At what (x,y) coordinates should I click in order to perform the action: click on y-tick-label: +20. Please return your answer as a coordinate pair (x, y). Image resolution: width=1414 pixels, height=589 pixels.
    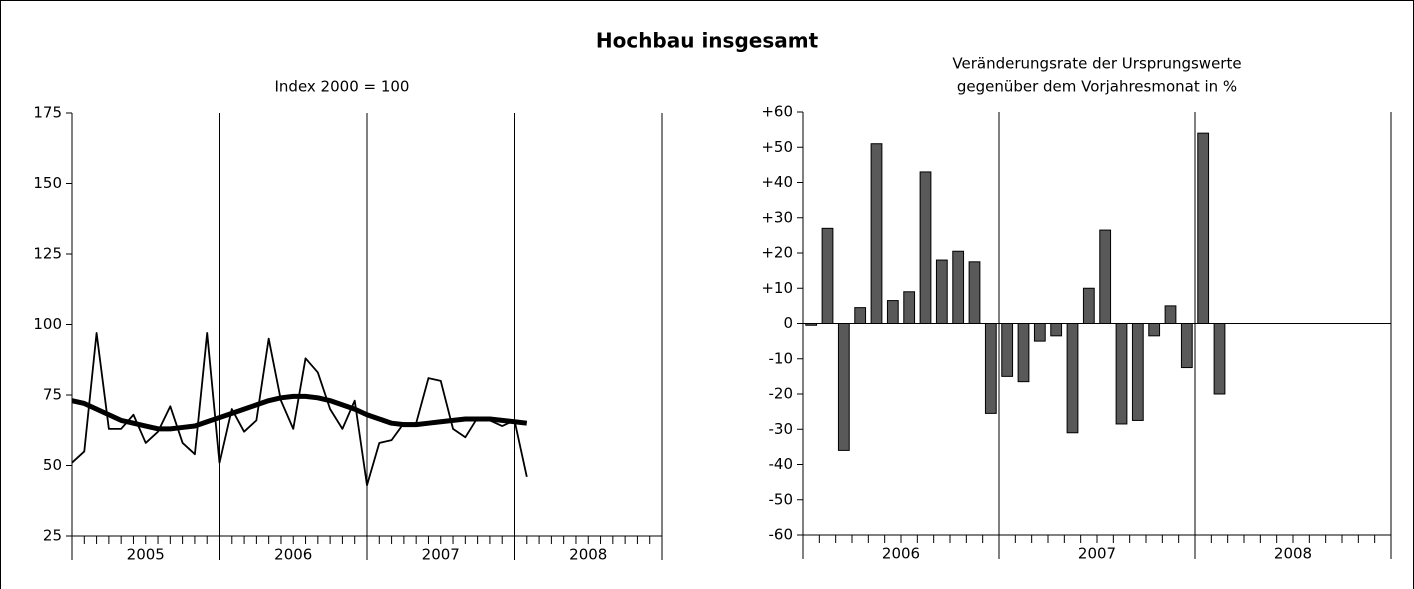
    Looking at the image, I should click on (777, 253).